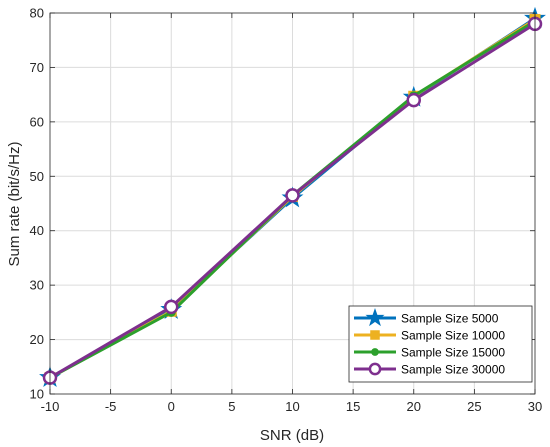 The width and height of the screenshot is (550, 447). Describe the element at coordinates (292, 435) in the screenshot. I see `x-axis-label: SNR (dB)` at that location.